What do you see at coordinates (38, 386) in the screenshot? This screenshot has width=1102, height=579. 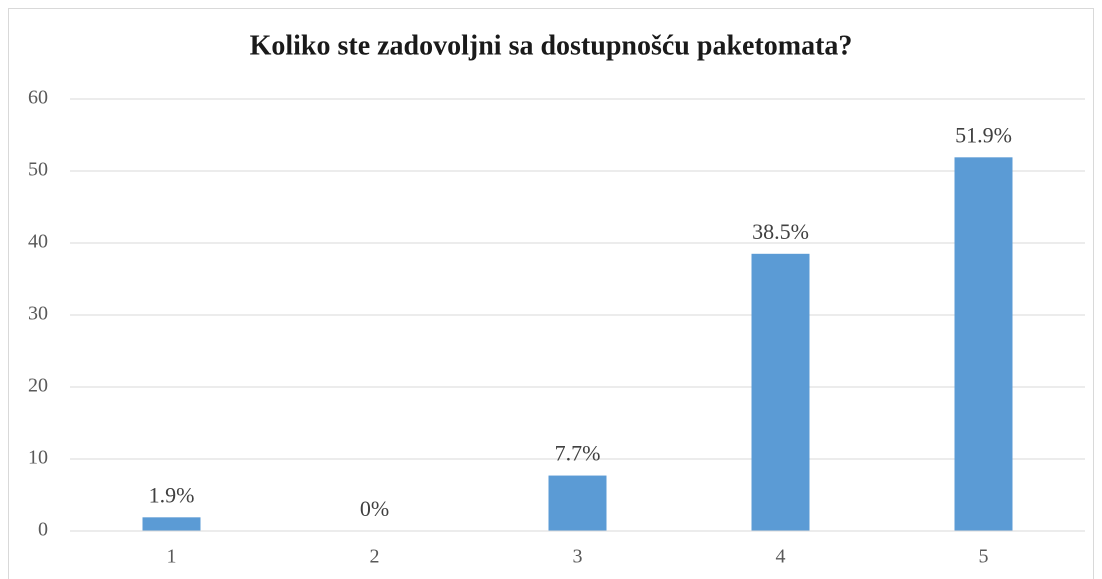 I see `y-tick-label: 20` at bounding box center [38, 386].